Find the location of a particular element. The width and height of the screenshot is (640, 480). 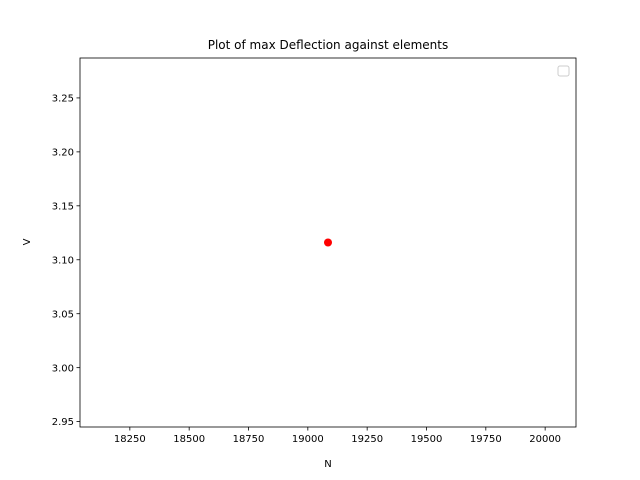

y-tick-label: 3.25 is located at coordinates (63, 99).